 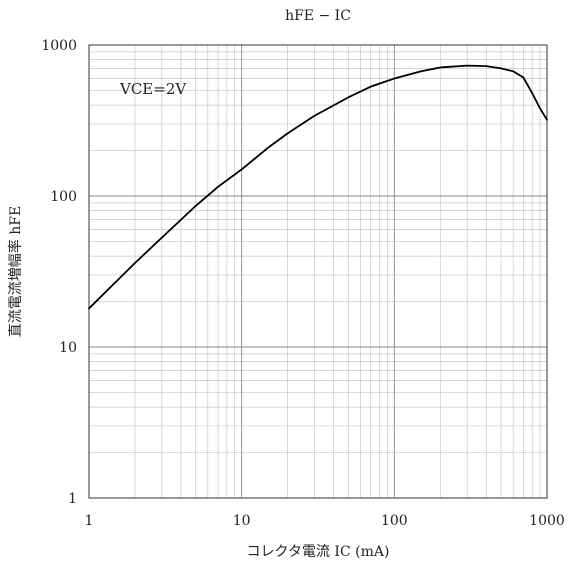 I want to click on x-tick-label: 100, so click(x=394, y=521).